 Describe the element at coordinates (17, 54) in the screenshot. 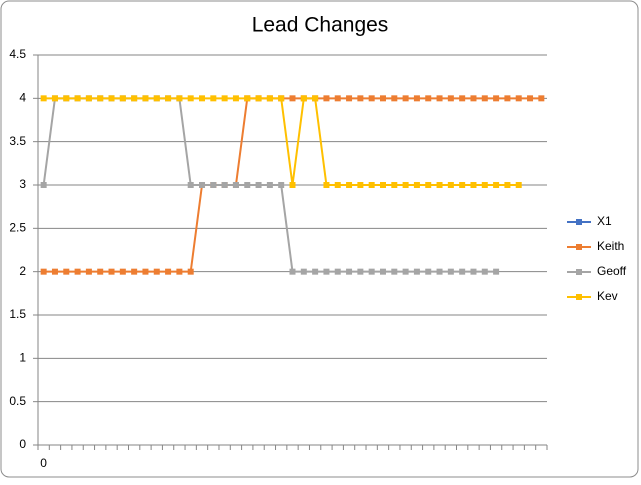

I see `y-tick-label: 4.5` at that location.